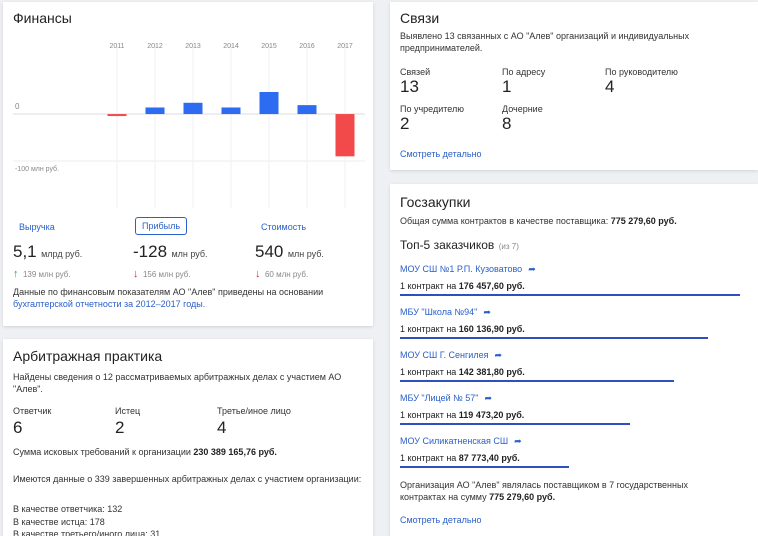 This screenshot has height=536, width=758. Describe the element at coordinates (522, 109) in the screenshot. I see `stat-label: Дочерние` at that location.